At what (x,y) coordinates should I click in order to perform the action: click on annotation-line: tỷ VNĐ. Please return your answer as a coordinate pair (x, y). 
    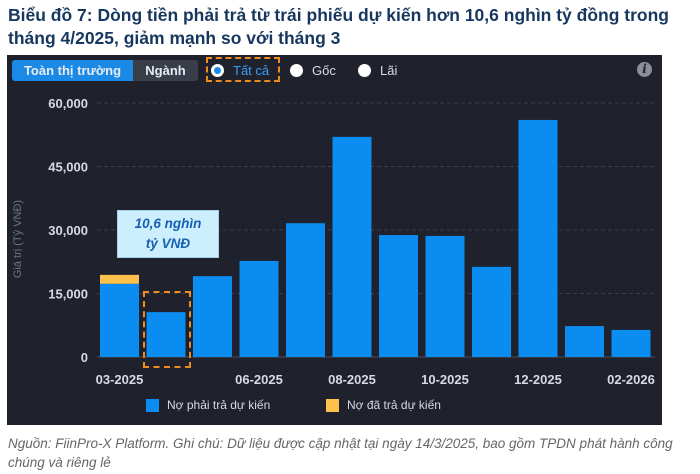
    Looking at the image, I should click on (168, 243).